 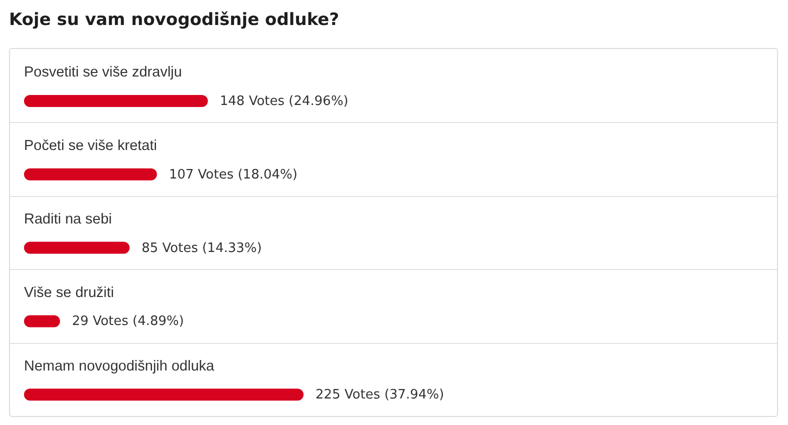 What do you see at coordinates (68, 220) in the screenshot?
I see `y-tick-label: Raditi na sebi` at bounding box center [68, 220].